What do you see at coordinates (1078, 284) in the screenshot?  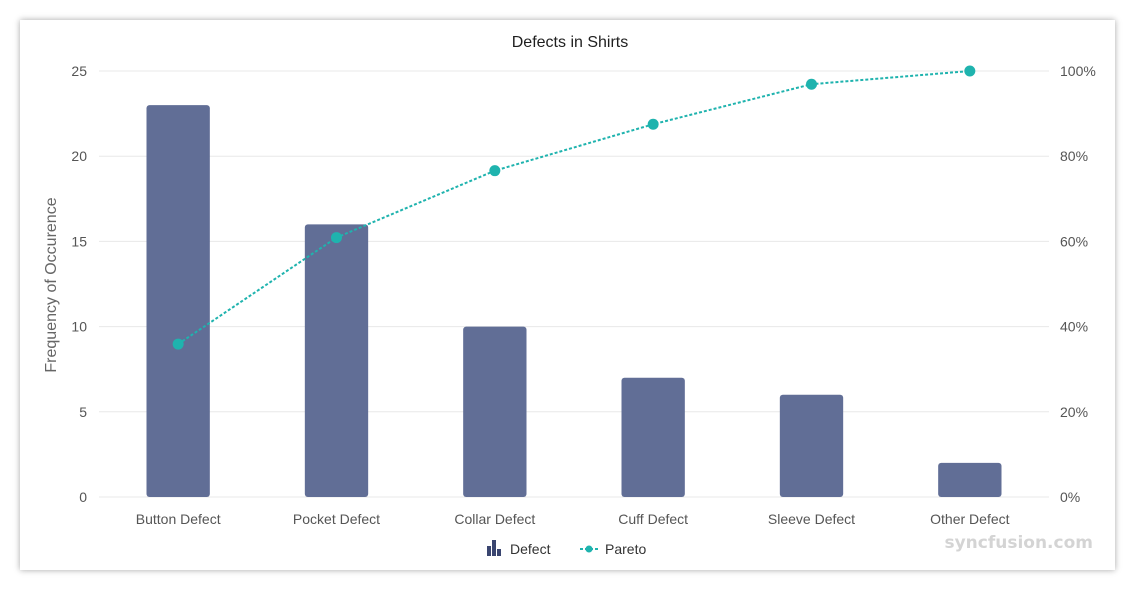 I see `y2-axis-ticks: 0% 20% 40% 60% 80% 100%` at bounding box center [1078, 284].